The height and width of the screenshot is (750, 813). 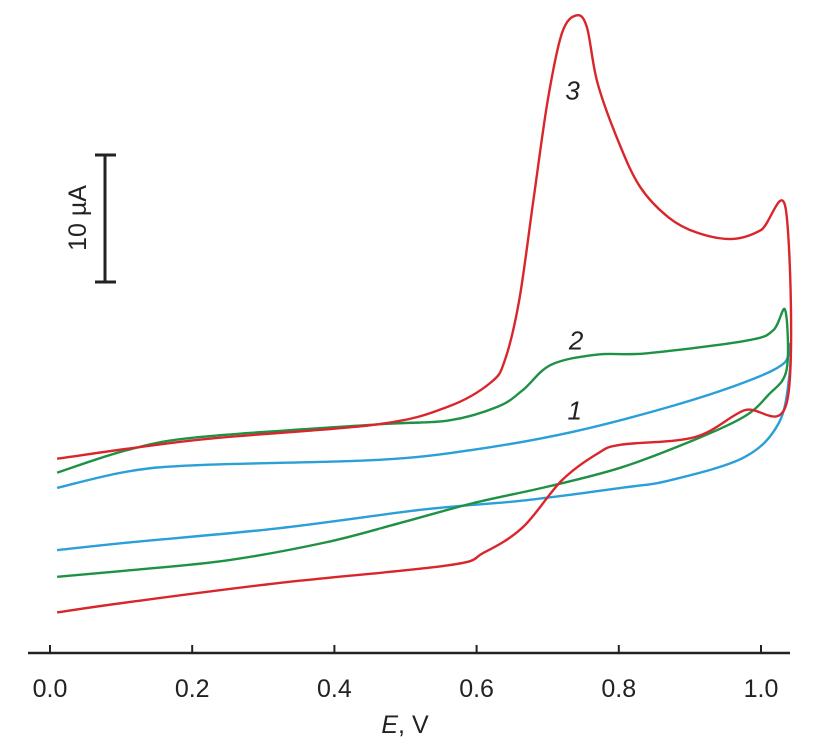 I want to click on x-tick-label: 1.0, so click(x=761, y=689).